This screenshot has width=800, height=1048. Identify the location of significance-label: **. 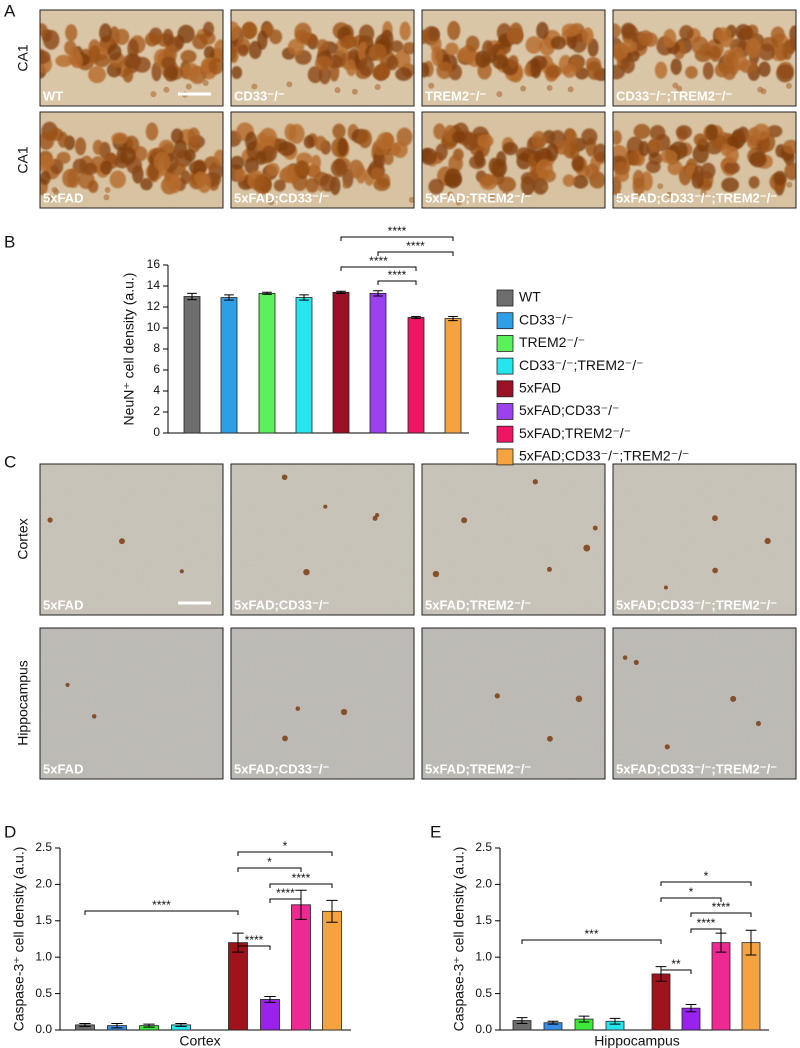
(676, 964).